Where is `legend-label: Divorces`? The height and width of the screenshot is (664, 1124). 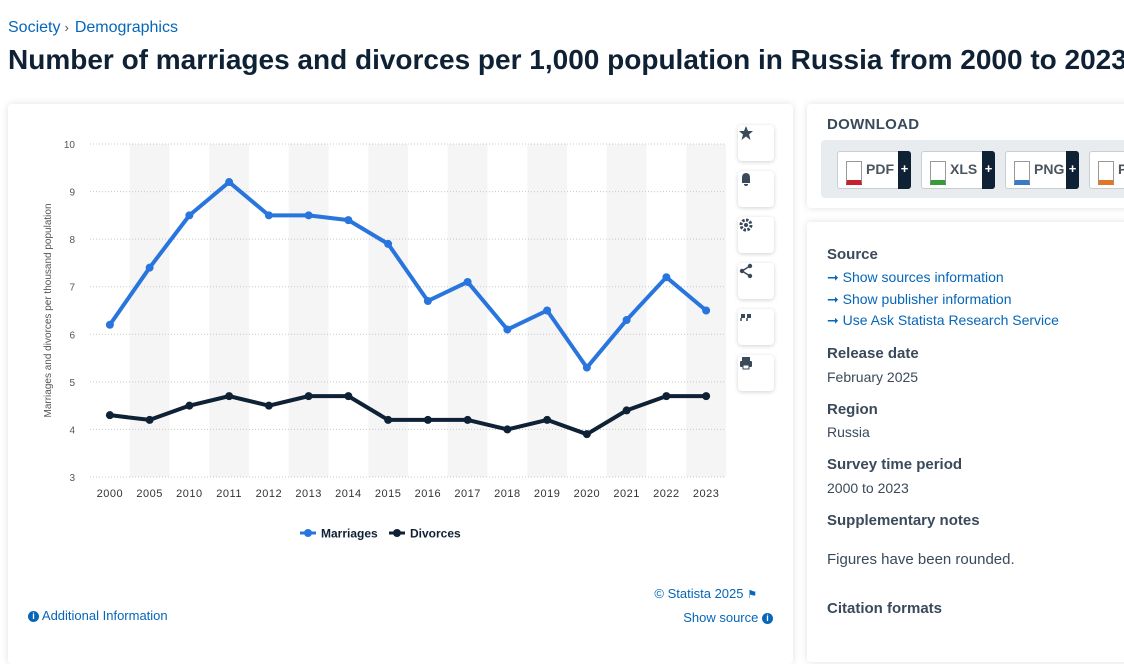 legend-label: Divorces is located at coordinates (435, 534).